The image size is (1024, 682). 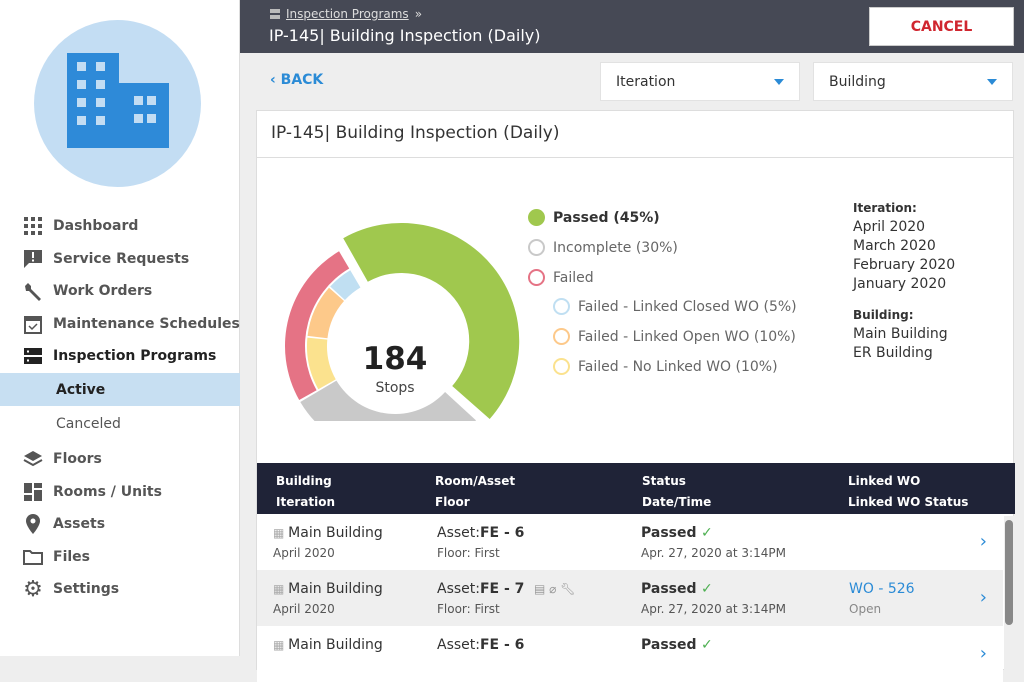 I want to click on legend-failed-no-wo: Failed - No Linked WO (10%), so click(x=665, y=366).